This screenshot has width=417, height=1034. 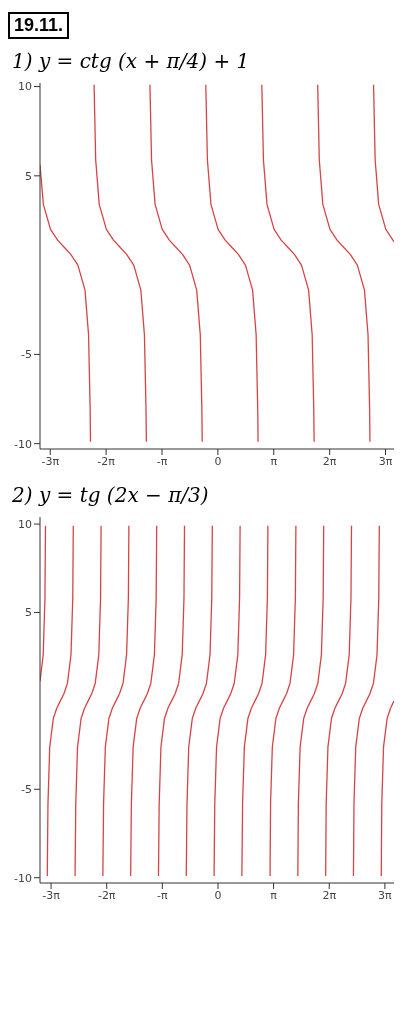 What do you see at coordinates (111, 495) in the screenshot?
I see `chart-title: 2) y = tg (2x − π/3)` at bounding box center [111, 495].